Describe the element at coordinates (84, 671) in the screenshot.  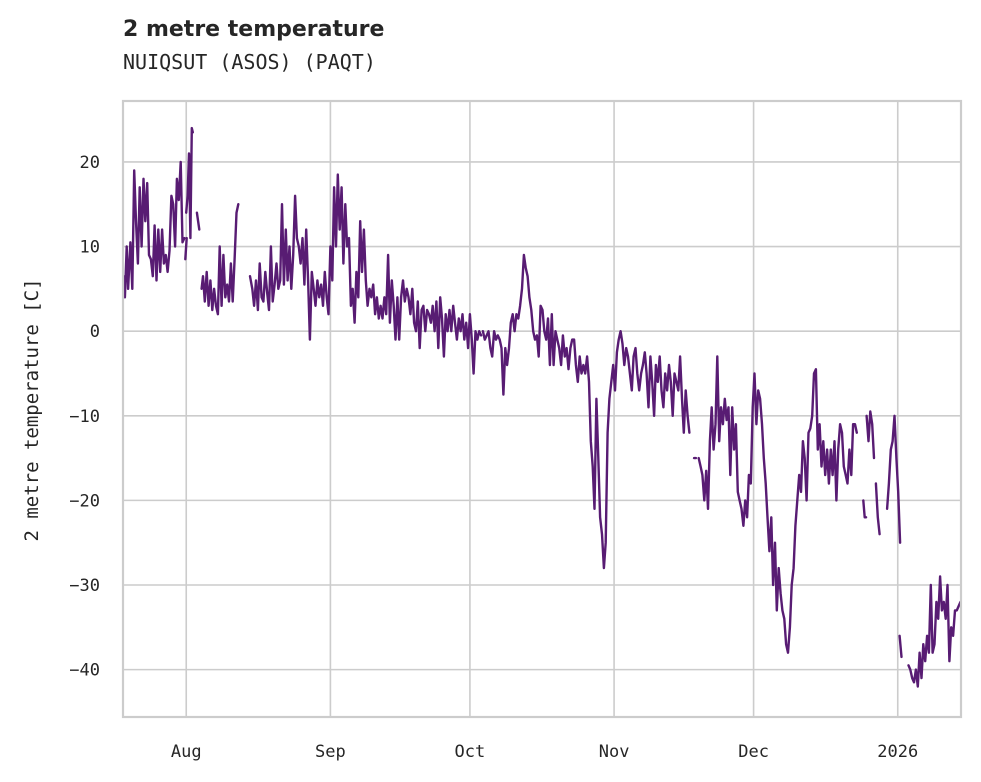
I see `y-tick-label: −40` at that location.